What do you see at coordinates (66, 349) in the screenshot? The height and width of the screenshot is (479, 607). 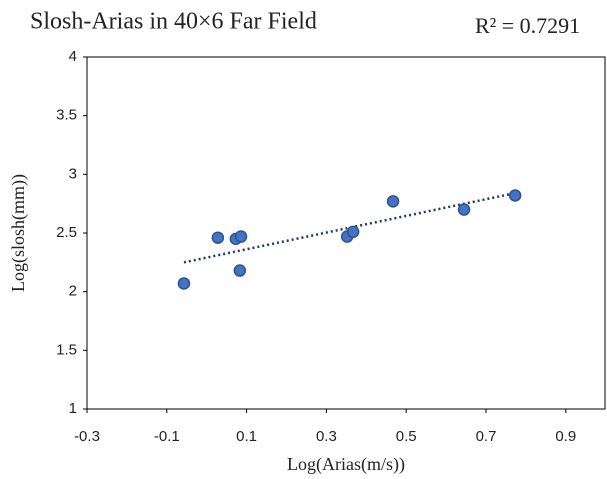 I see `y-tick-label: 1.5` at bounding box center [66, 349].